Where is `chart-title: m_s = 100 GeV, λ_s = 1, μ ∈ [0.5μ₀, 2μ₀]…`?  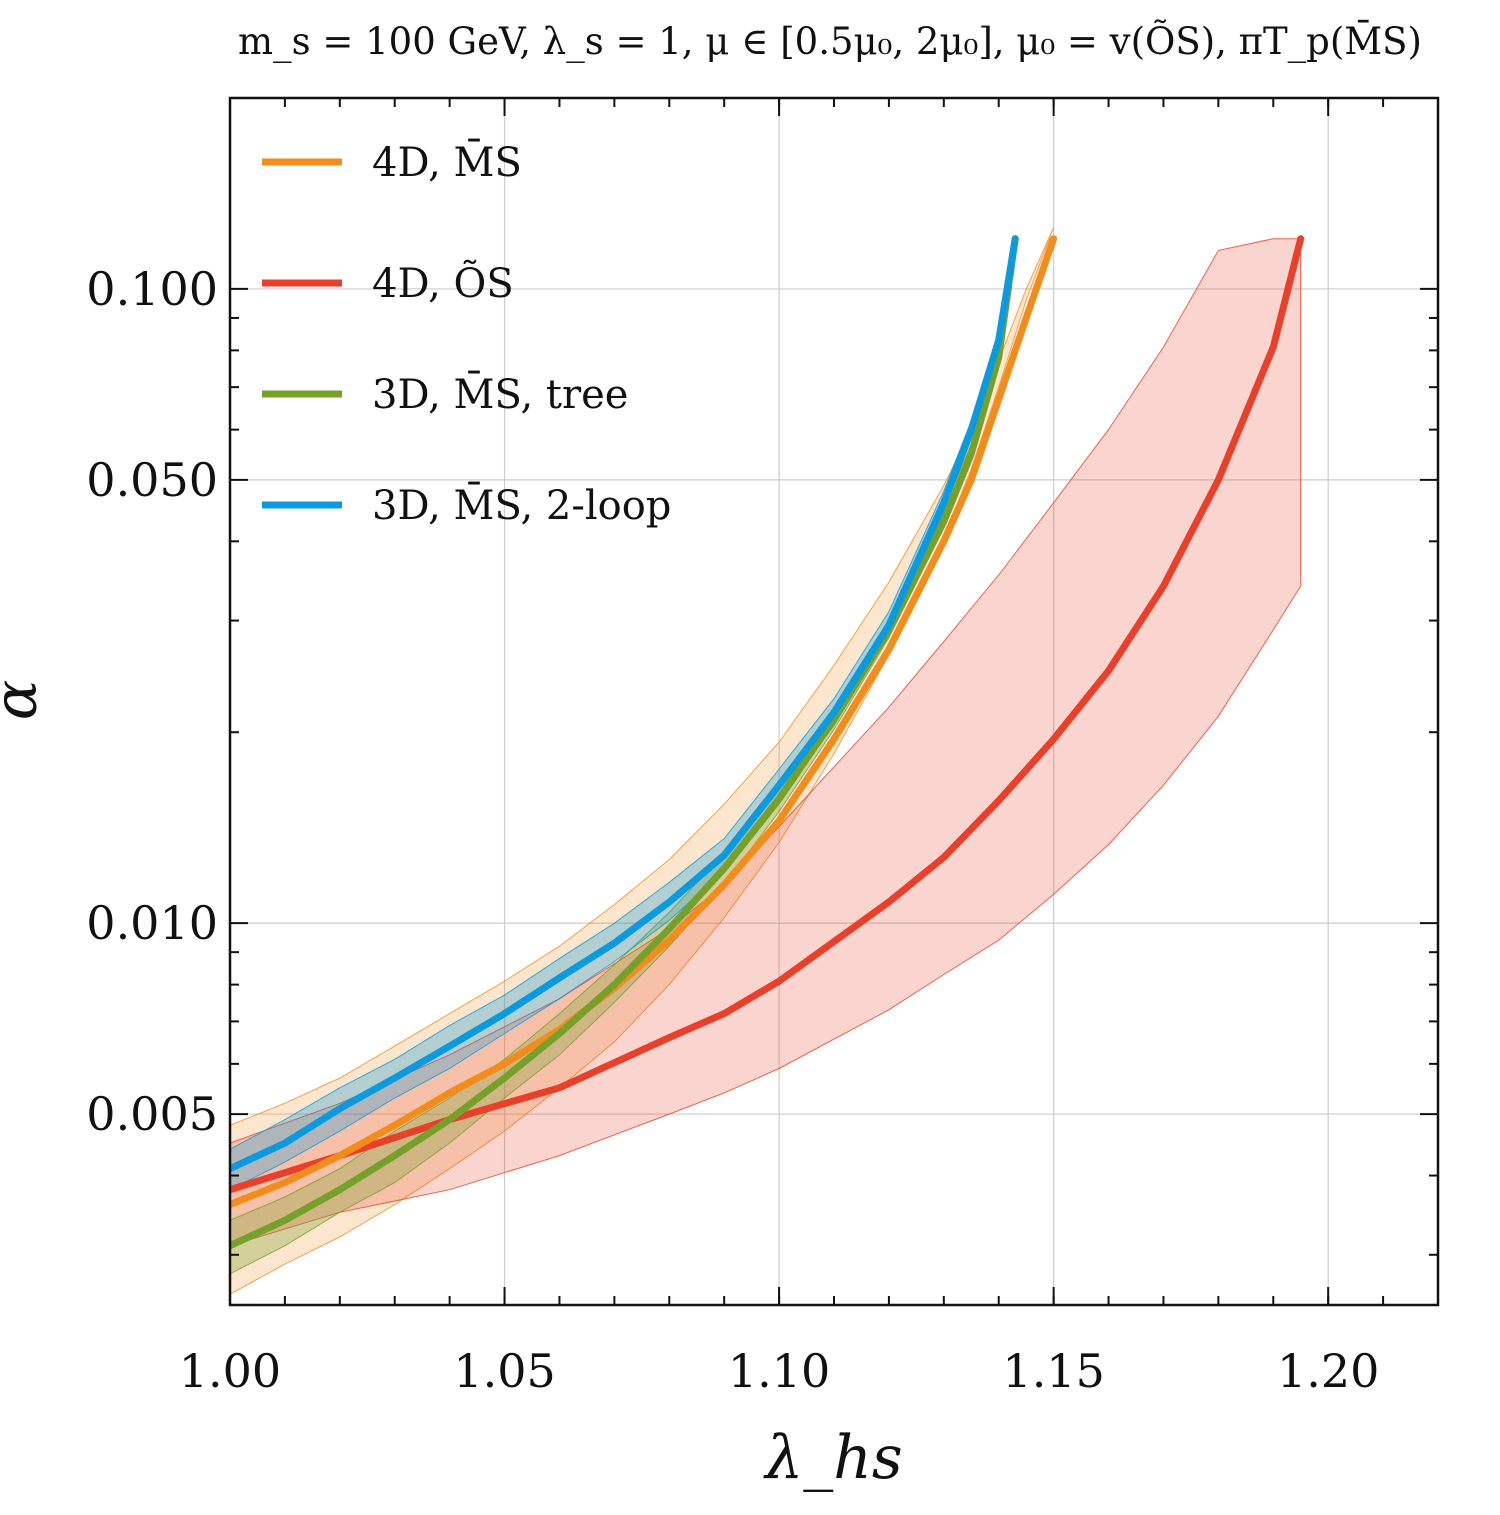 chart-title: m_s = 100 GeV, λ_s = 1, μ ∈ [0.5μ₀, 2μ₀]… is located at coordinates (830, 41).